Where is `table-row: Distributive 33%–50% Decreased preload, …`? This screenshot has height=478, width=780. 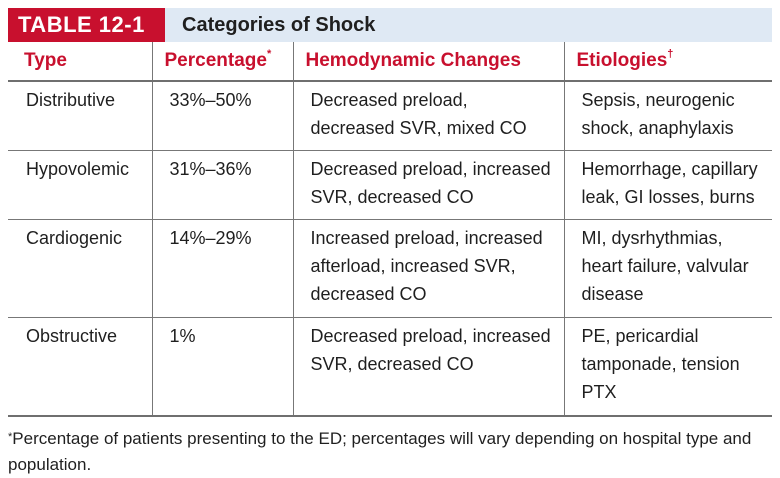 table-row: Distributive 33%–50% Decreased preload, … is located at coordinates (390, 116).